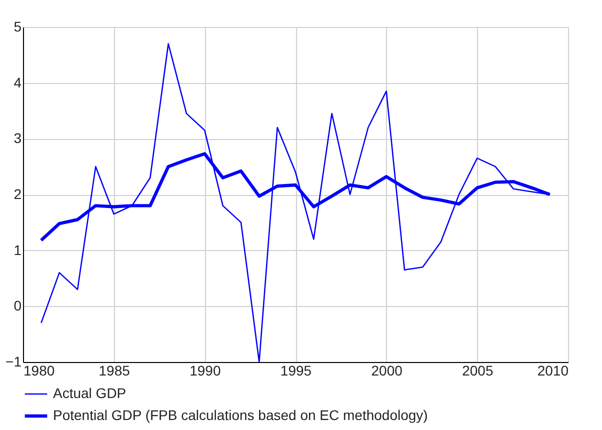 The image size is (602, 430). I want to click on y-tick-label: 1, so click(18, 250).